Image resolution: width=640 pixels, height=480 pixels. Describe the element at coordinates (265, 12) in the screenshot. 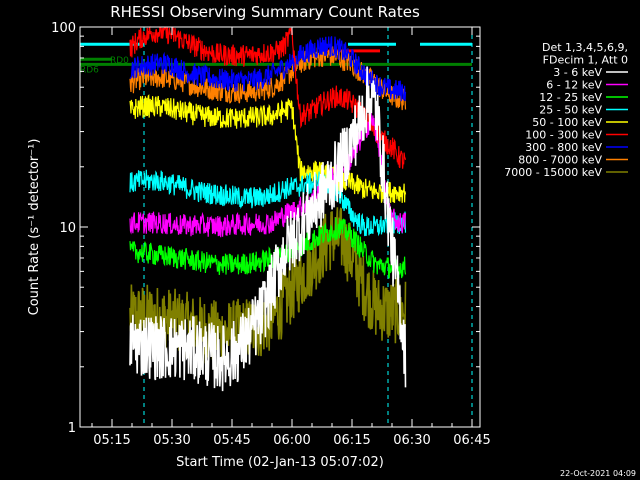

I see `chart-title: RHESSI Observing Summary Count Rates` at that location.